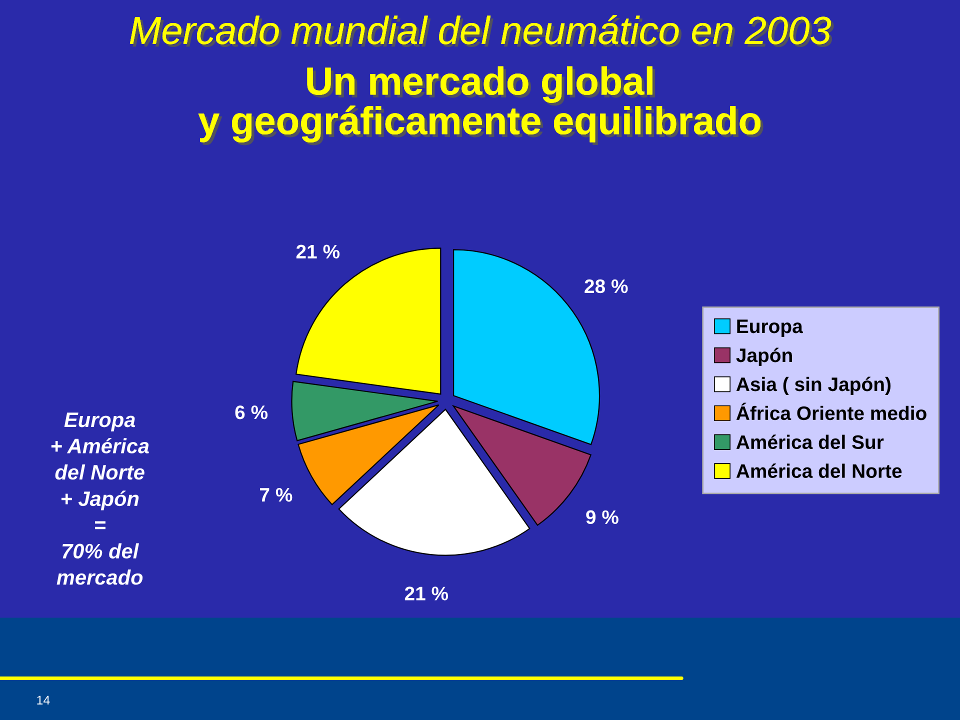 Image resolution: width=960 pixels, height=720 pixels. What do you see at coordinates (813, 386) in the screenshot?
I see `legend-label: Asia ( sin Japón)` at bounding box center [813, 386].